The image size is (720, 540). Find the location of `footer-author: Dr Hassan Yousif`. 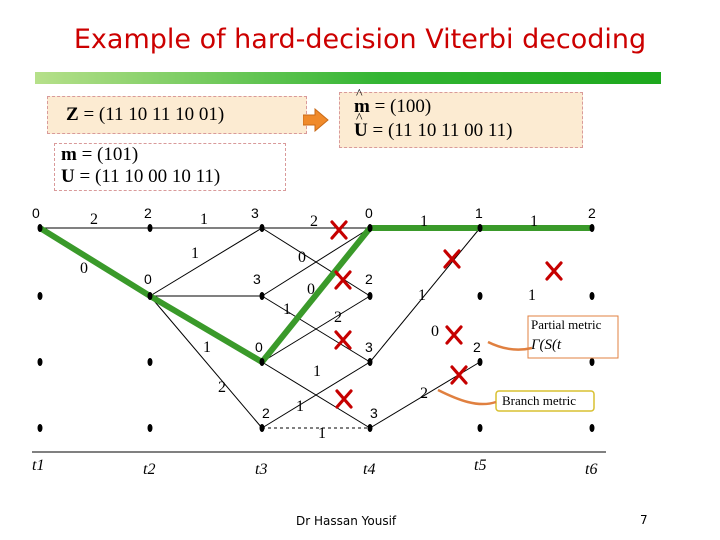

footer-author: Dr Hassan Yousif is located at coordinates (346, 521).